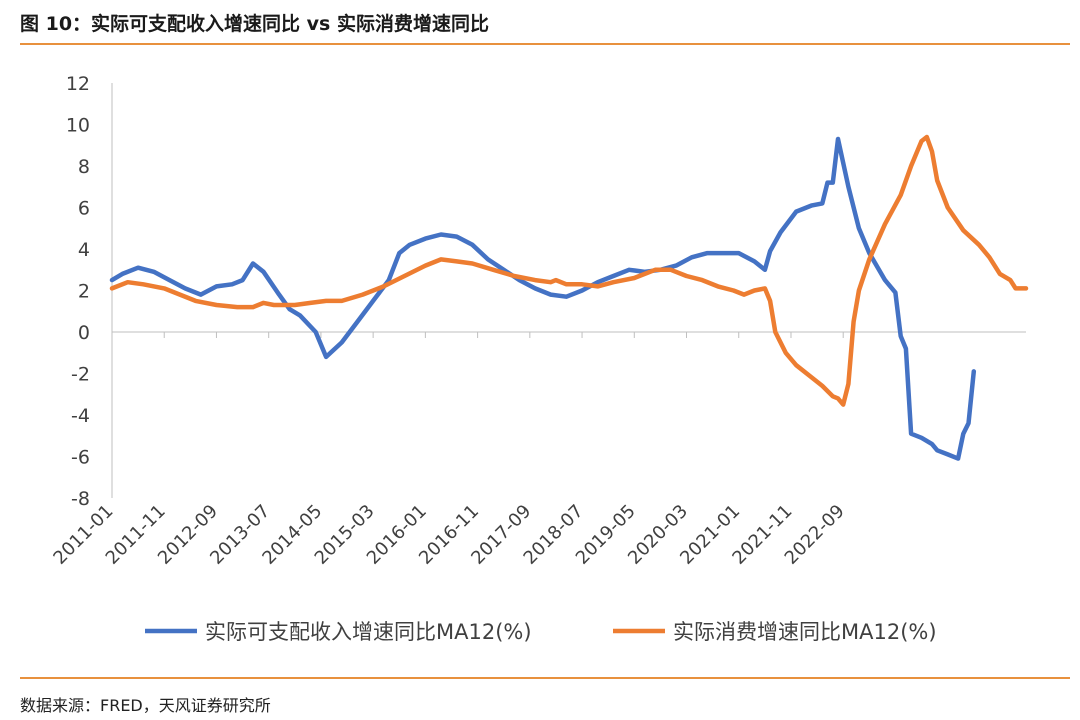  I want to click on top-divider, so click(545, 44).